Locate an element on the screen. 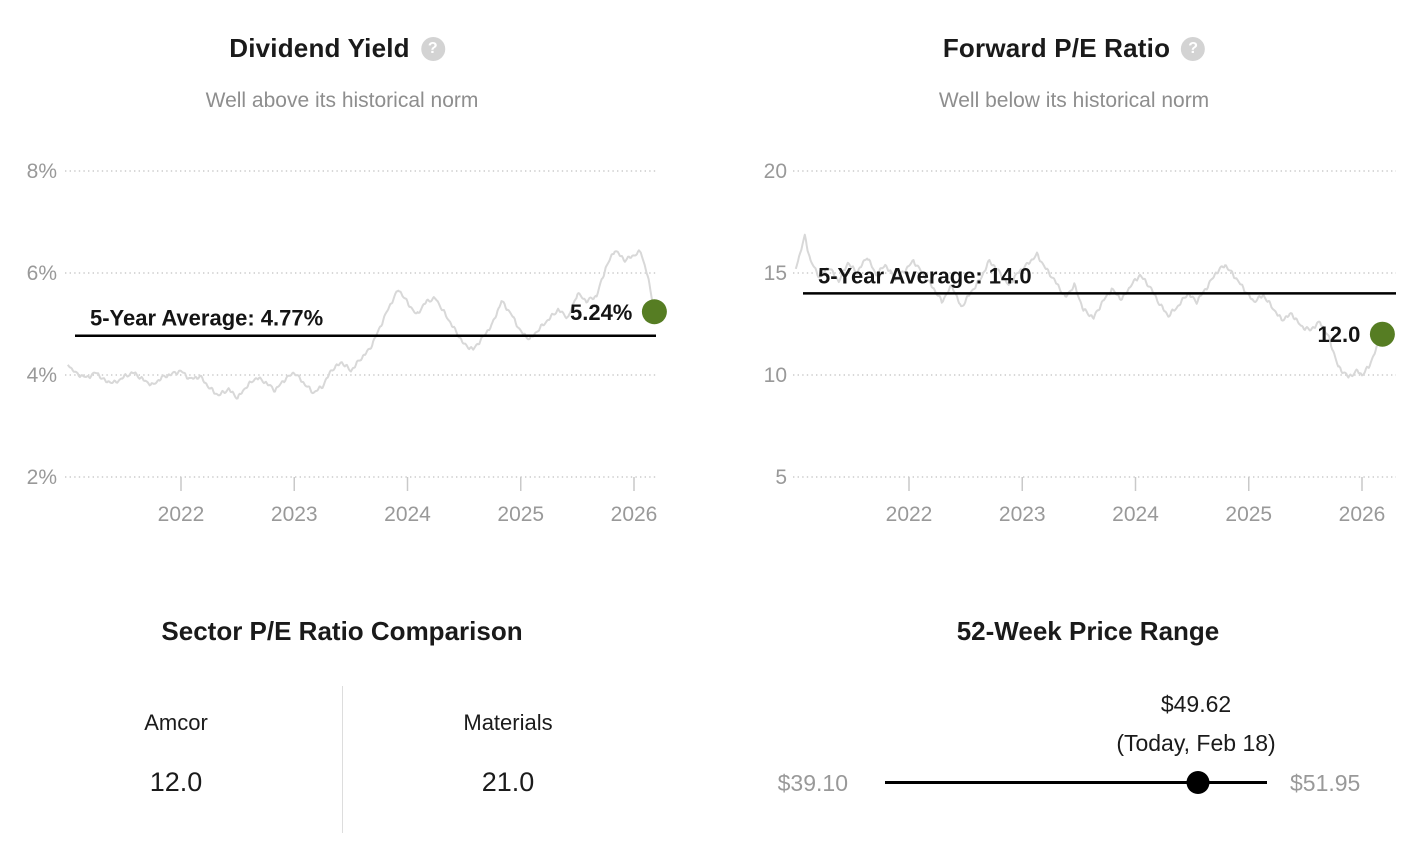  sector-comparison-company-label: Amcor is located at coordinates (176, 722).